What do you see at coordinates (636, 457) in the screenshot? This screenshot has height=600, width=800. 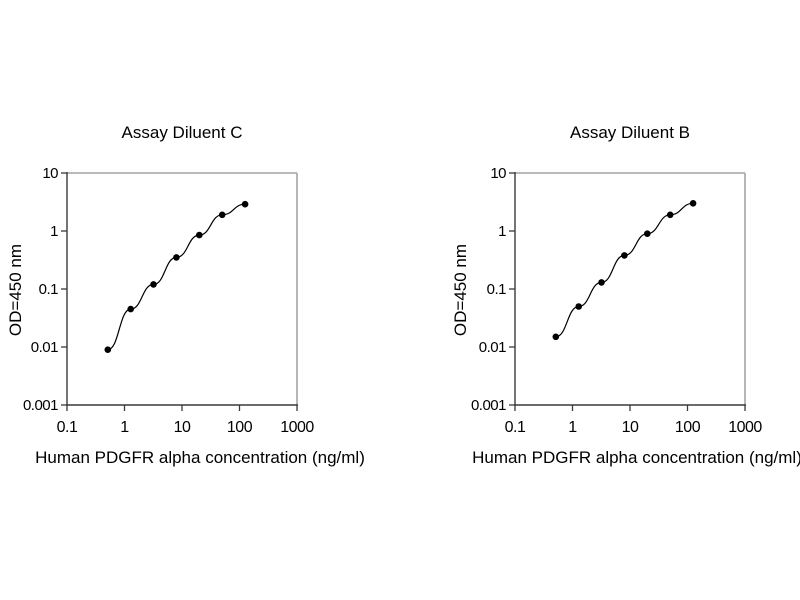 I see `x-axis-label-right: Human PDGFR alpha concentration (ng/ml)` at bounding box center [636, 457].